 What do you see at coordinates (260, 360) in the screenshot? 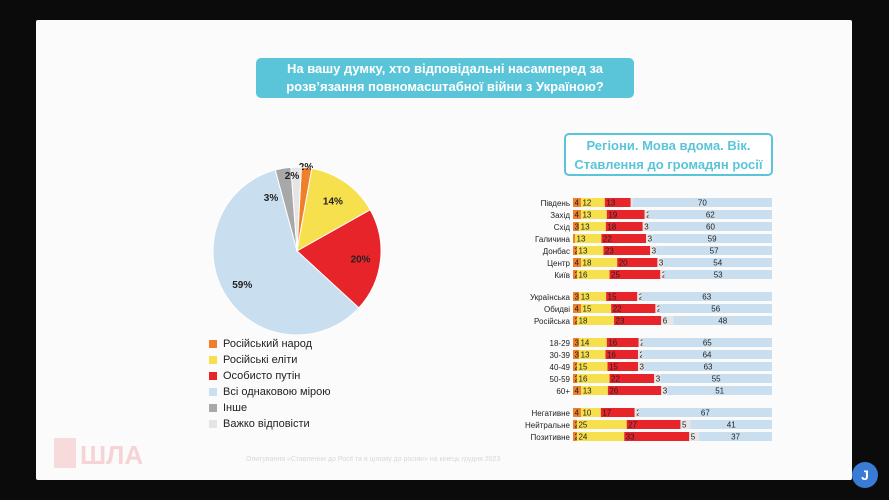
I see `legend-label: Російські еліти` at bounding box center [260, 360].